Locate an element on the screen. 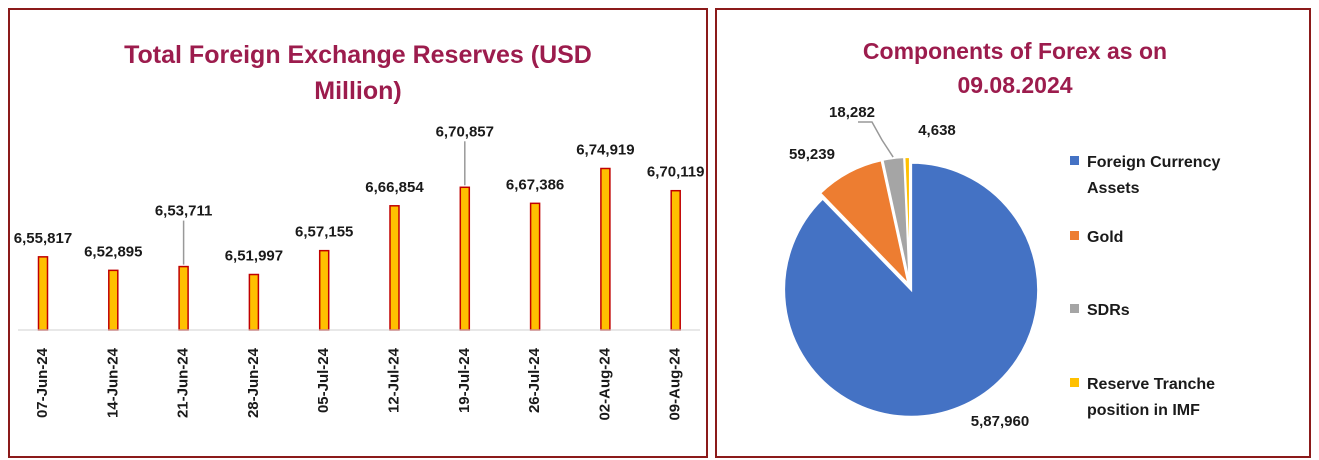 The height and width of the screenshot is (460, 1319). data-label: 6,67,386 is located at coordinates (535, 184).